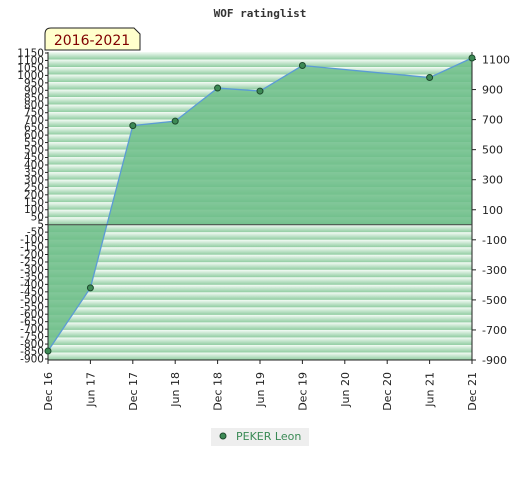 The height and width of the screenshot is (480, 520). What do you see at coordinates (32, 337) in the screenshot?
I see `left-tick-label: -750` at bounding box center [32, 337].